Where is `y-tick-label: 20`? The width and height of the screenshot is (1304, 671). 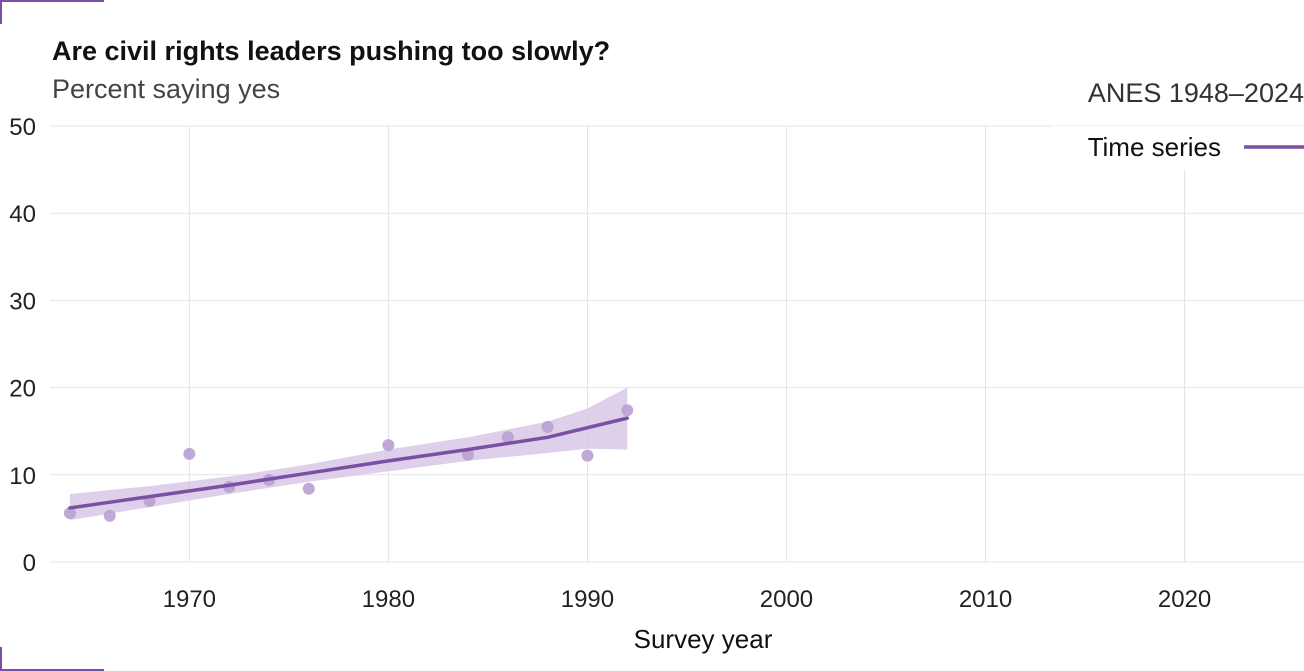
y-tick-label: 20 is located at coordinates (22, 389).